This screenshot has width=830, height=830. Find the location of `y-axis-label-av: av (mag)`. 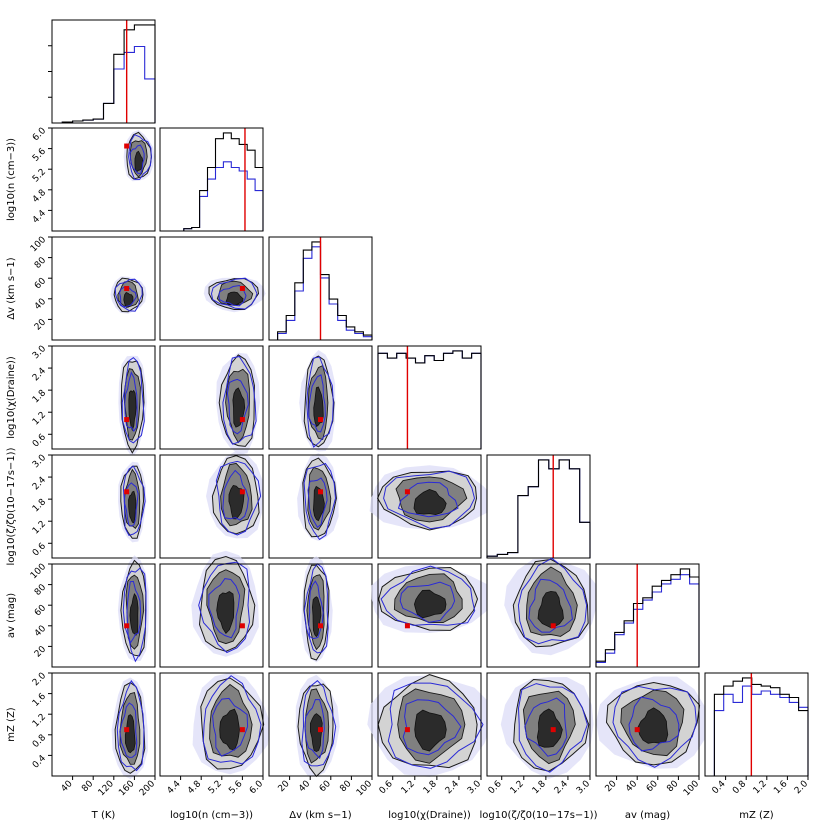

y-axis-label-av: av (mag) is located at coordinates (11, 615).